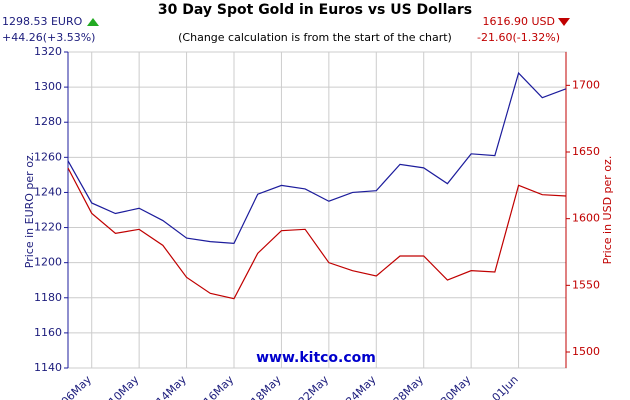 This screenshot has height=400, width=630. I want to click on chart-title: 30 Day Spot Gold in Euros vs US Dollars, so click(315, 10).